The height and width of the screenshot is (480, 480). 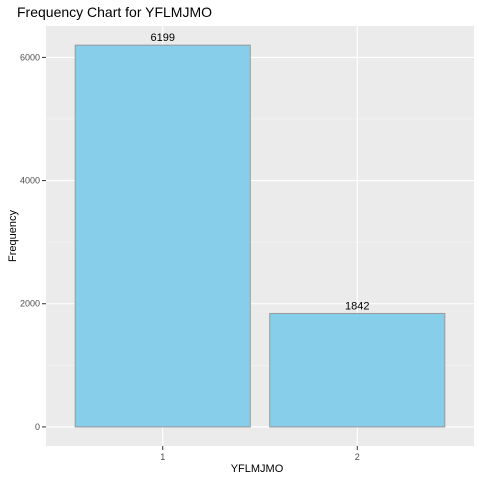 What do you see at coordinates (357, 306) in the screenshot?
I see `data-label-2: 1842` at bounding box center [357, 306].